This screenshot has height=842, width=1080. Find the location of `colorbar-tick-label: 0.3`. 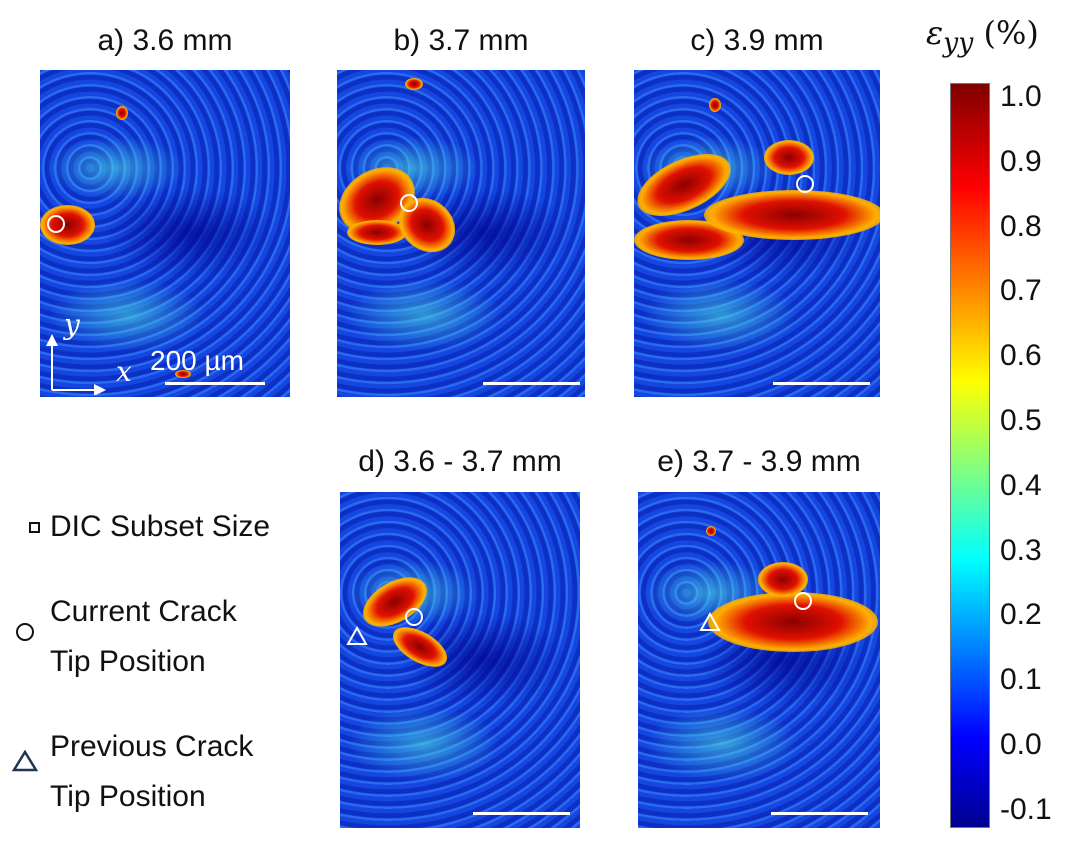

colorbar-tick-label: 0.3 is located at coordinates (1021, 550).